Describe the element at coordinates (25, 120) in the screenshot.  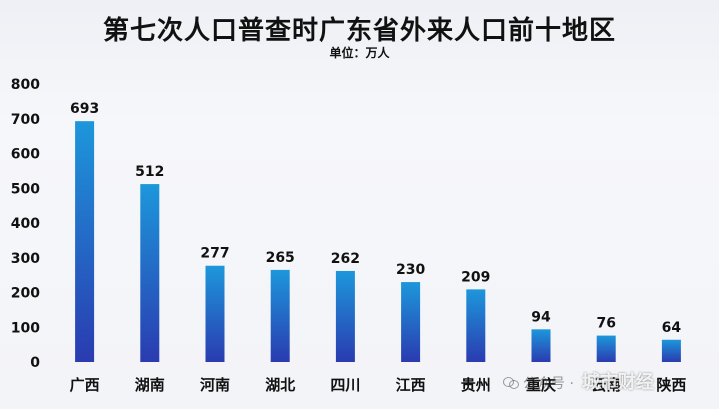
I see `y-tick-label: 700` at that location.